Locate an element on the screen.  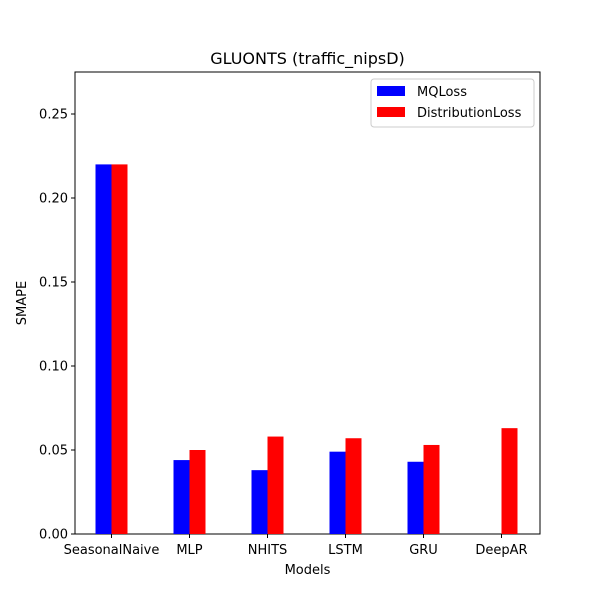
y-tick-label: 0.15 is located at coordinates (53, 283).